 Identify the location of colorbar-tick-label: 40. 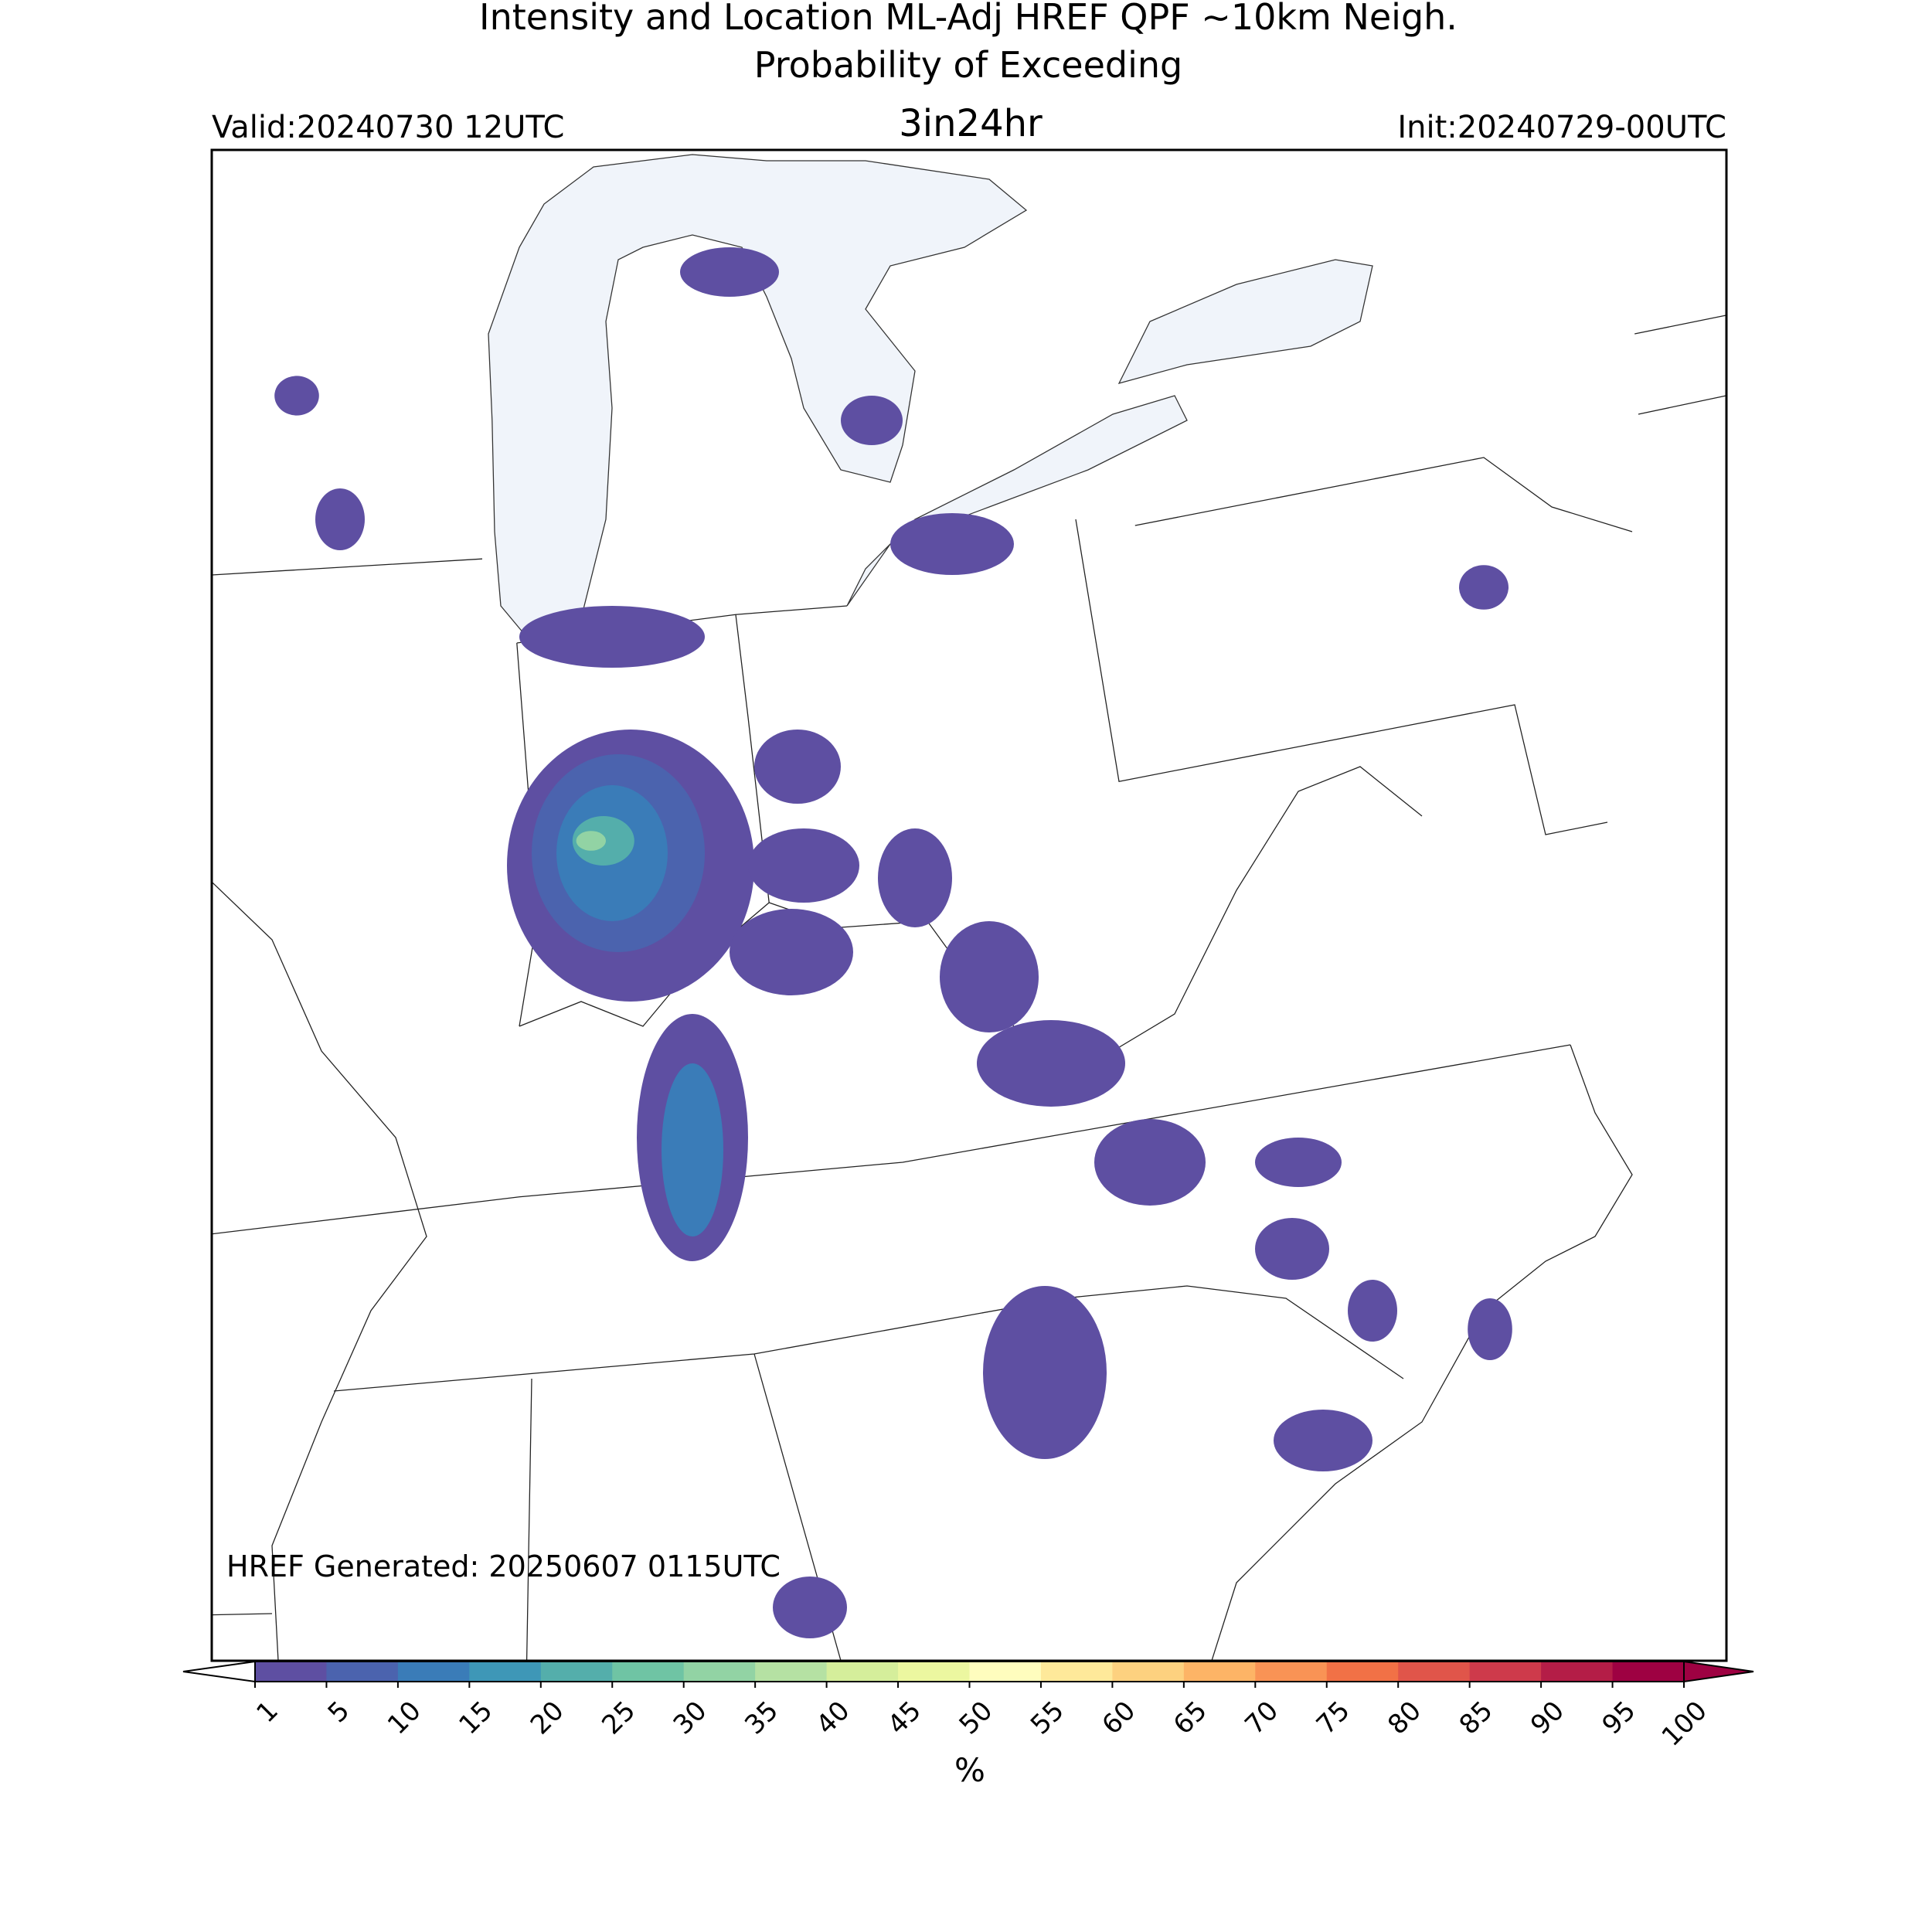
(834, 1718).